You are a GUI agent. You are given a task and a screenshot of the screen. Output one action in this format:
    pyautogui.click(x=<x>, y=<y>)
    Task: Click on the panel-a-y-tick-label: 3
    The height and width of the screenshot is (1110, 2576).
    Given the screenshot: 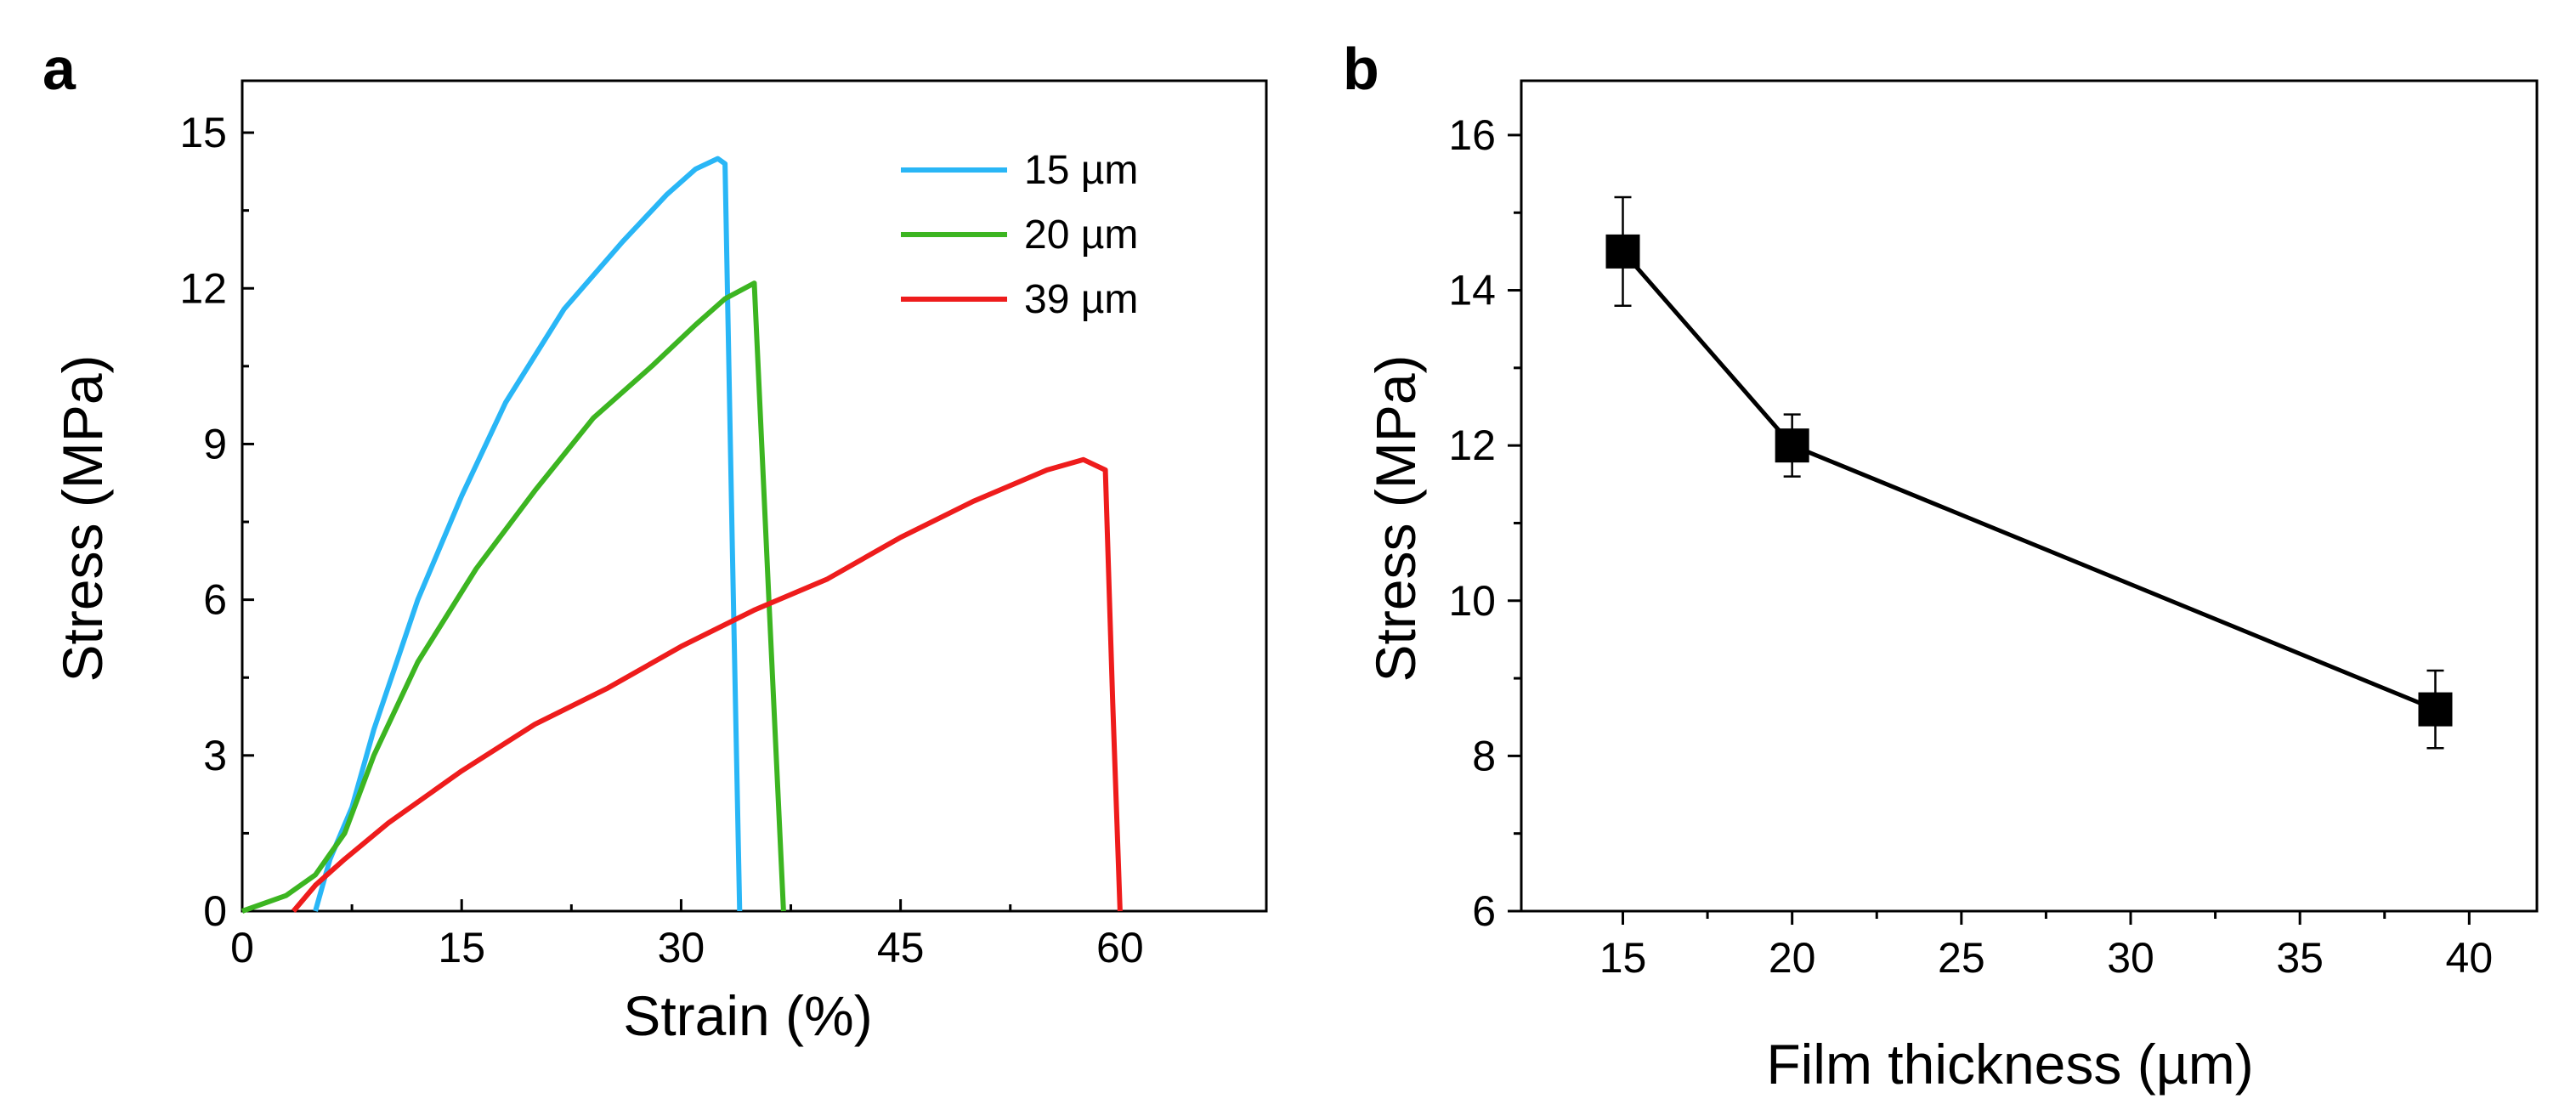 What is the action you would take?
    pyautogui.click(x=215, y=755)
    